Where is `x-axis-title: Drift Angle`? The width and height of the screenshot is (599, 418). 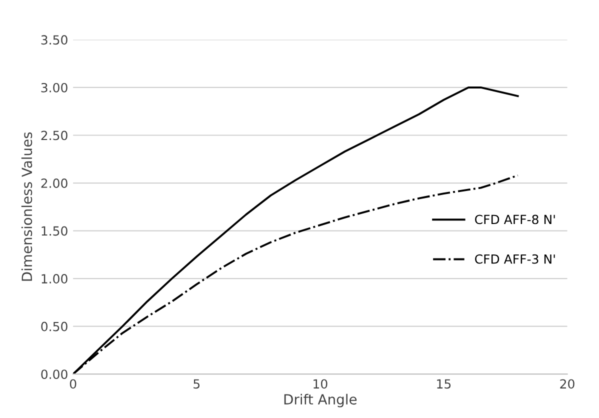 x-axis-title: Drift Angle is located at coordinates (320, 401).